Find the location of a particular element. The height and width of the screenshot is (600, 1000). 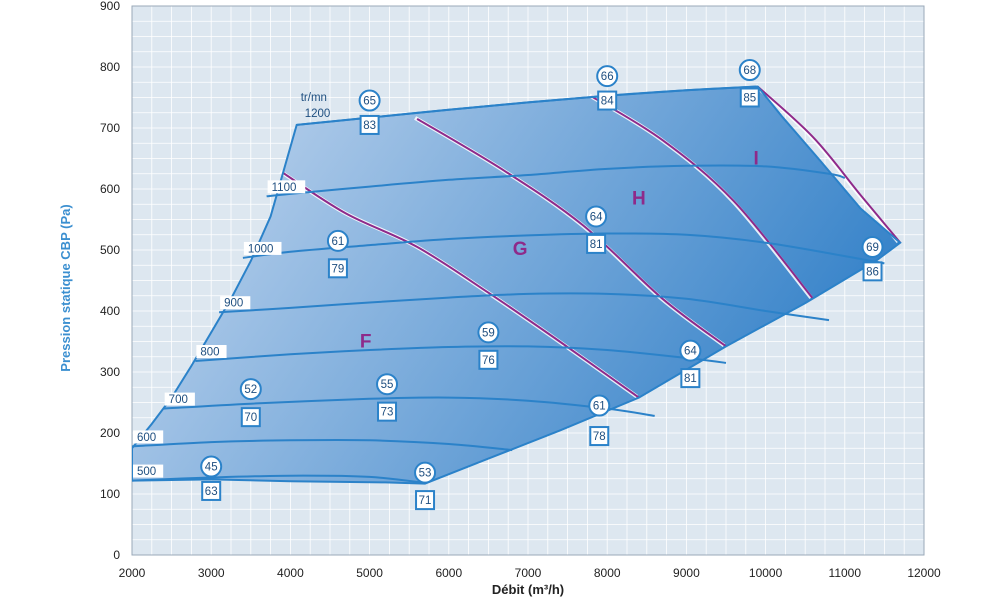

sound-power-square-value: 86 is located at coordinates (872, 272).